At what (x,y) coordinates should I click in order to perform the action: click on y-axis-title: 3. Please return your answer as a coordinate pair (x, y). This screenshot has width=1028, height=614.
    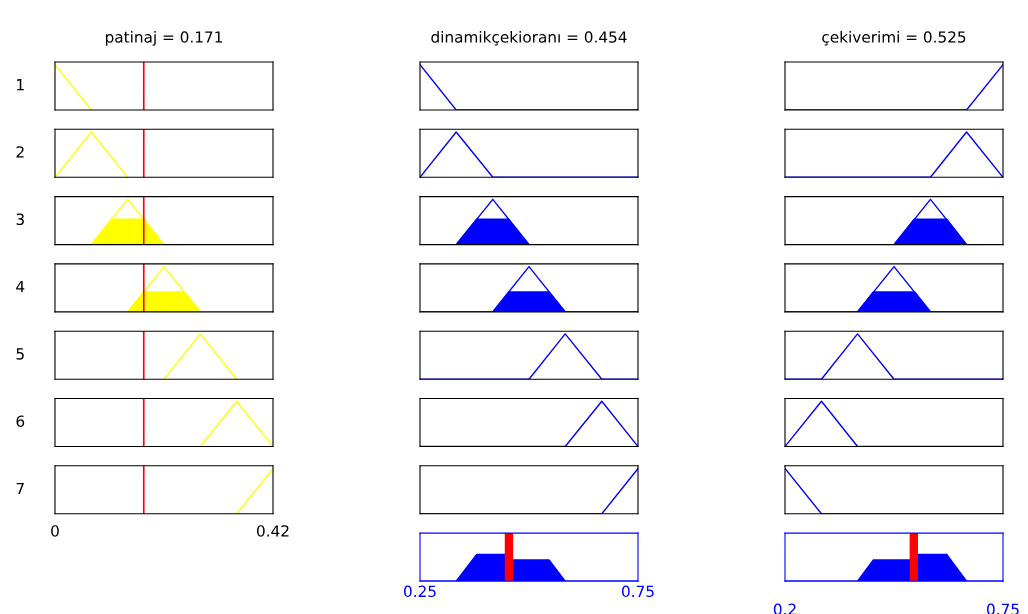
    Looking at the image, I should click on (20, 219).